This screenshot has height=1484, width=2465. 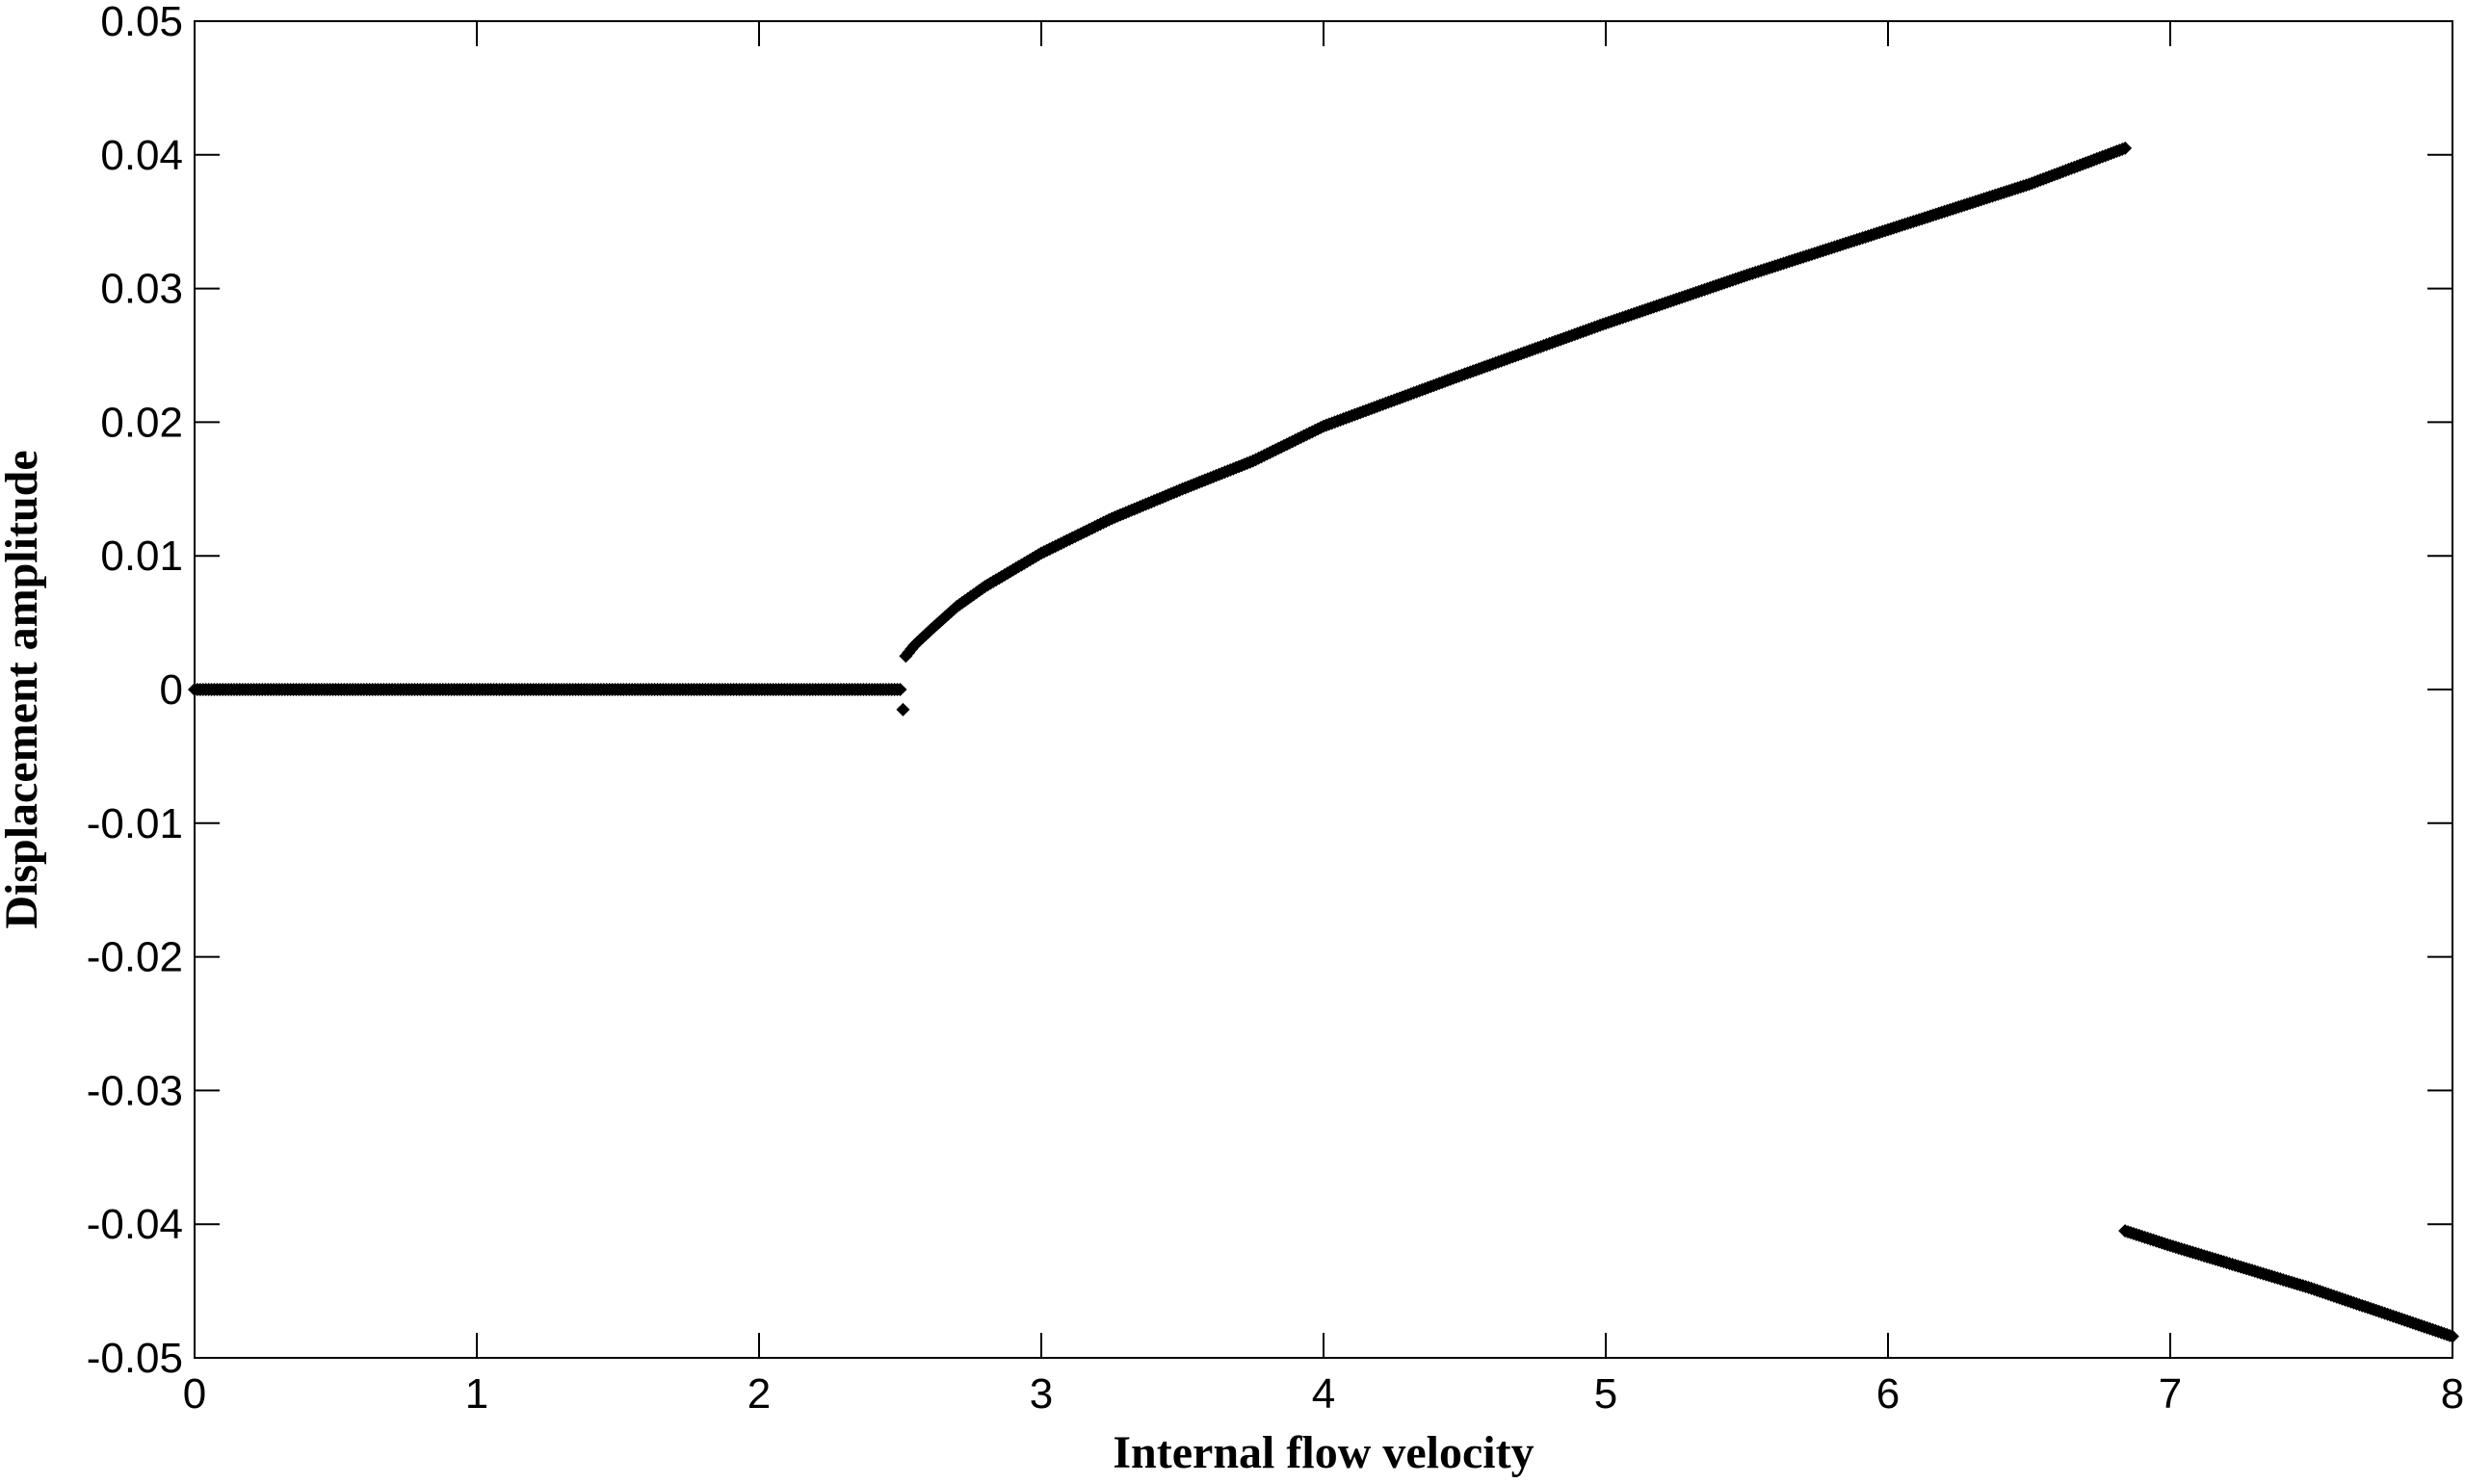 What do you see at coordinates (135, 1090) in the screenshot?
I see `y-tick-label: -0.03` at bounding box center [135, 1090].